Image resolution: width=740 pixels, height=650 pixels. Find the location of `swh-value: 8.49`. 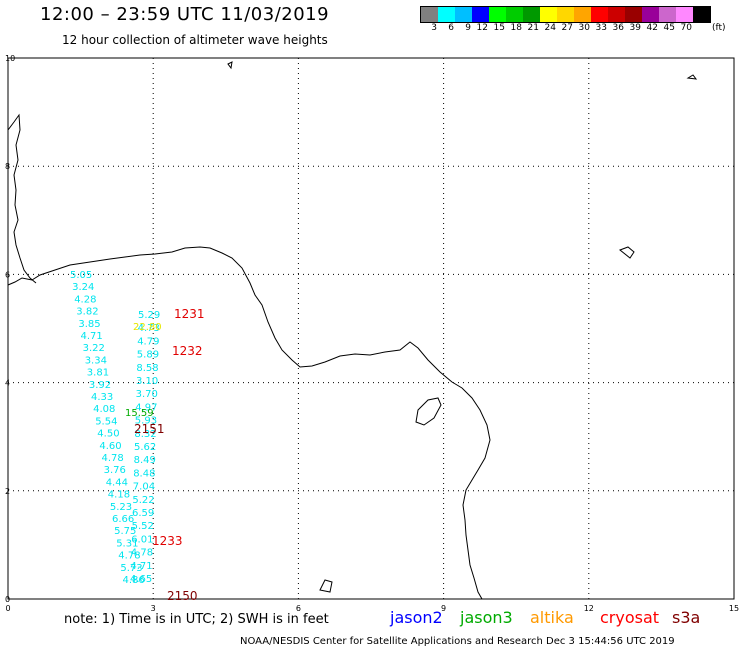

swh-value: 8.49 is located at coordinates (145, 460).